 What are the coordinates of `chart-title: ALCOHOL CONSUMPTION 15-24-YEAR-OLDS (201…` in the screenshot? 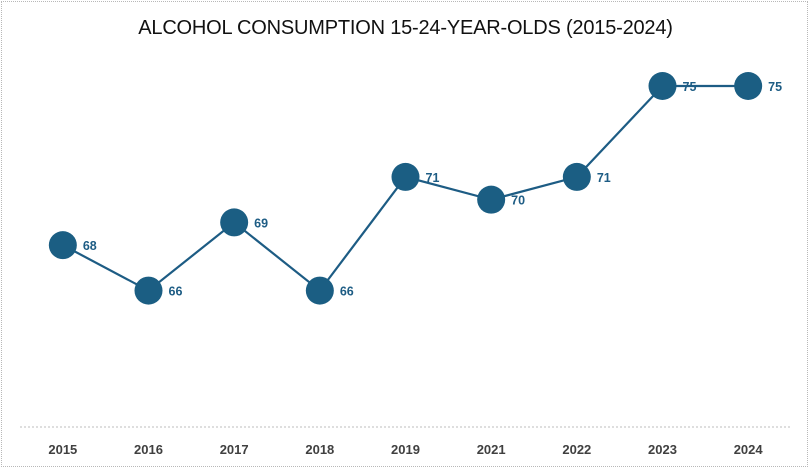 It's located at (405, 28).